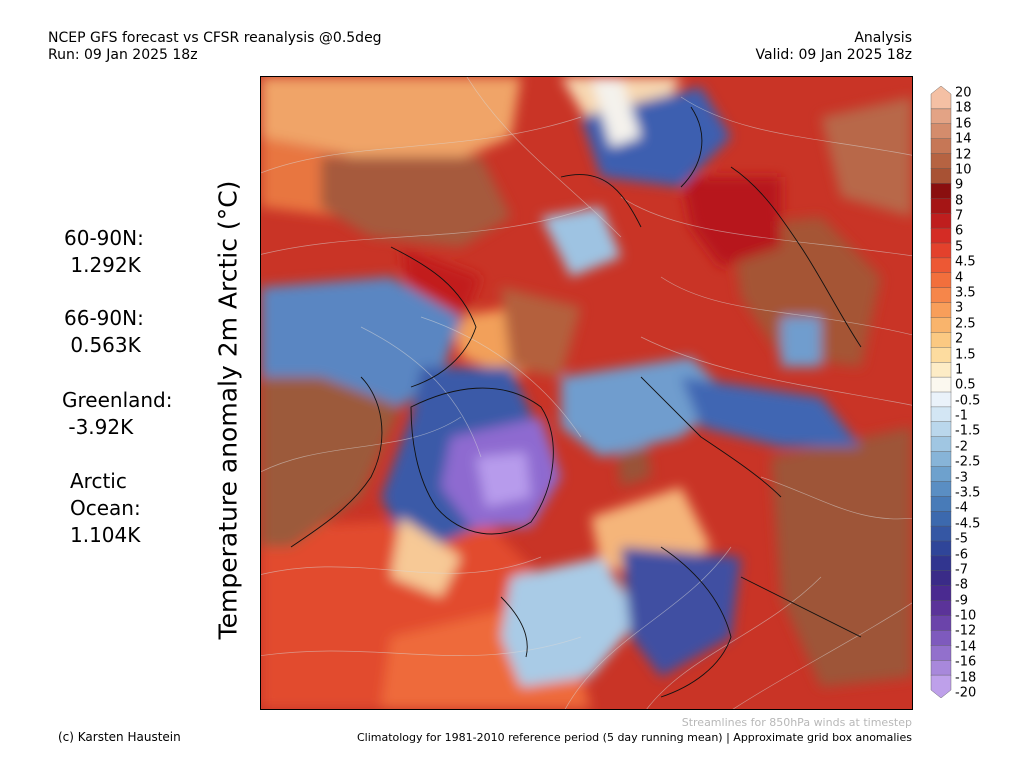 This screenshot has height=768, width=1024. Describe the element at coordinates (117, 414) in the screenshot. I see `stat-greenland: Greenland: -3.92K` at that location.